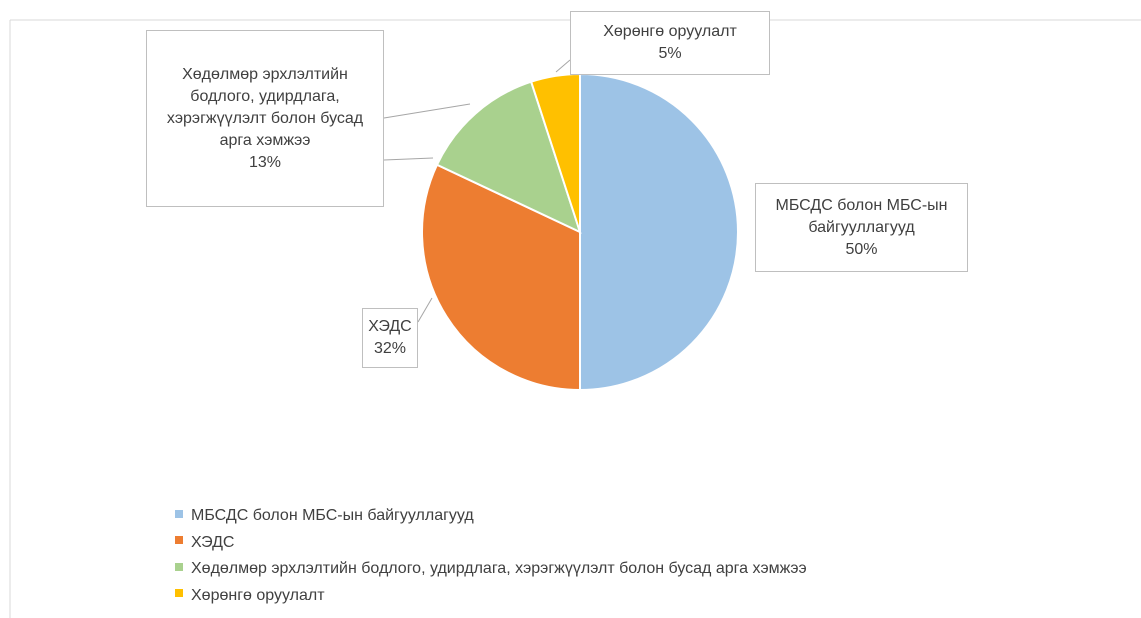  What do you see at coordinates (861, 216) in the screenshot?
I see `label-category: МБСДС болон МБС-ын байгууллагууд` at bounding box center [861, 216].